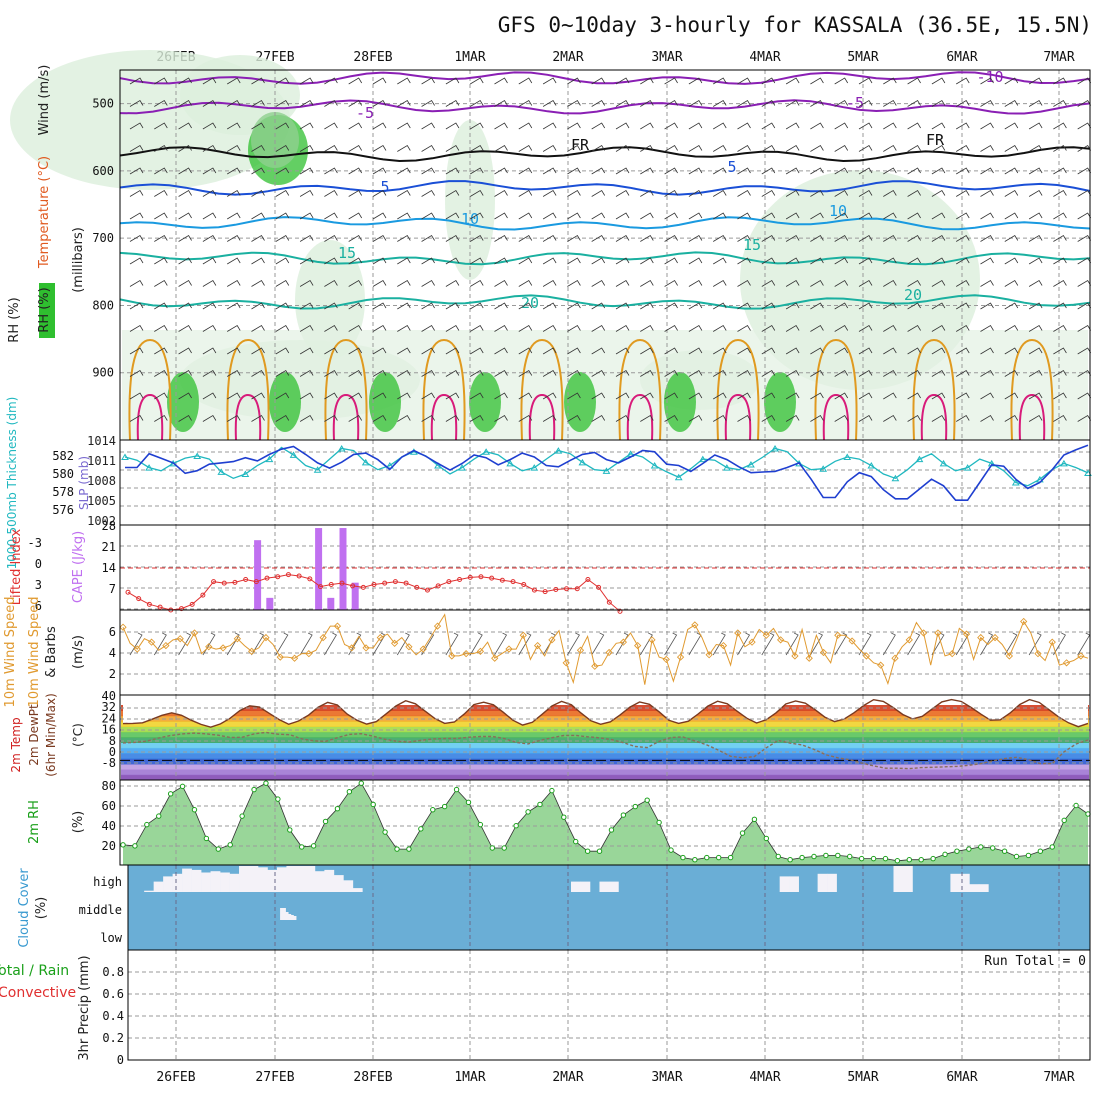 This screenshot has height=1100, width=1100. I want to click on panel-side-label: Wind (m/s), so click(44, 100).